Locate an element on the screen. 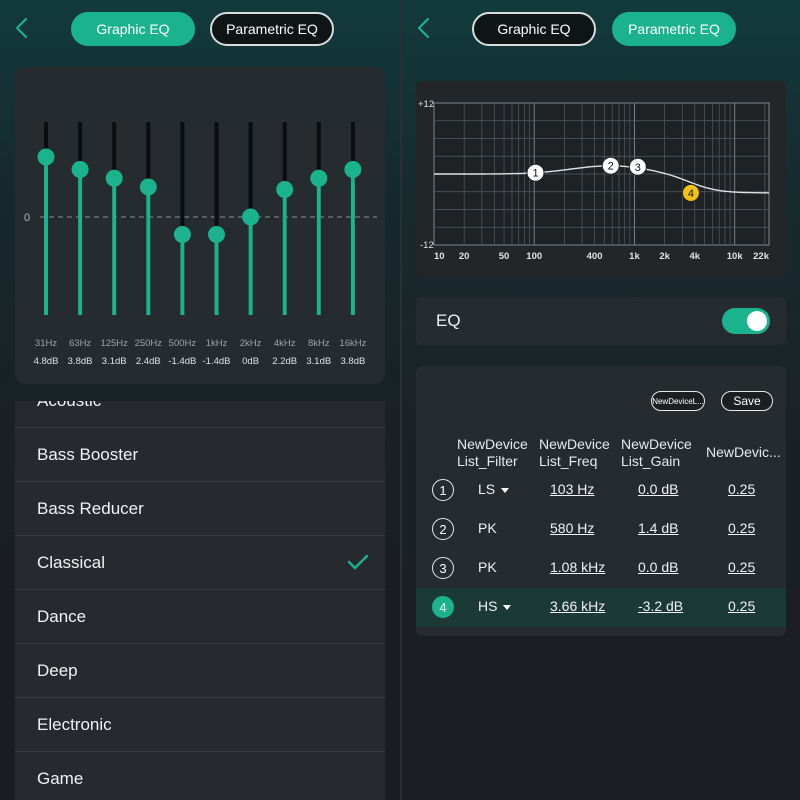 The width and height of the screenshot is (800, 800). filter-type-select: LS is located at coordinates (494, 489).